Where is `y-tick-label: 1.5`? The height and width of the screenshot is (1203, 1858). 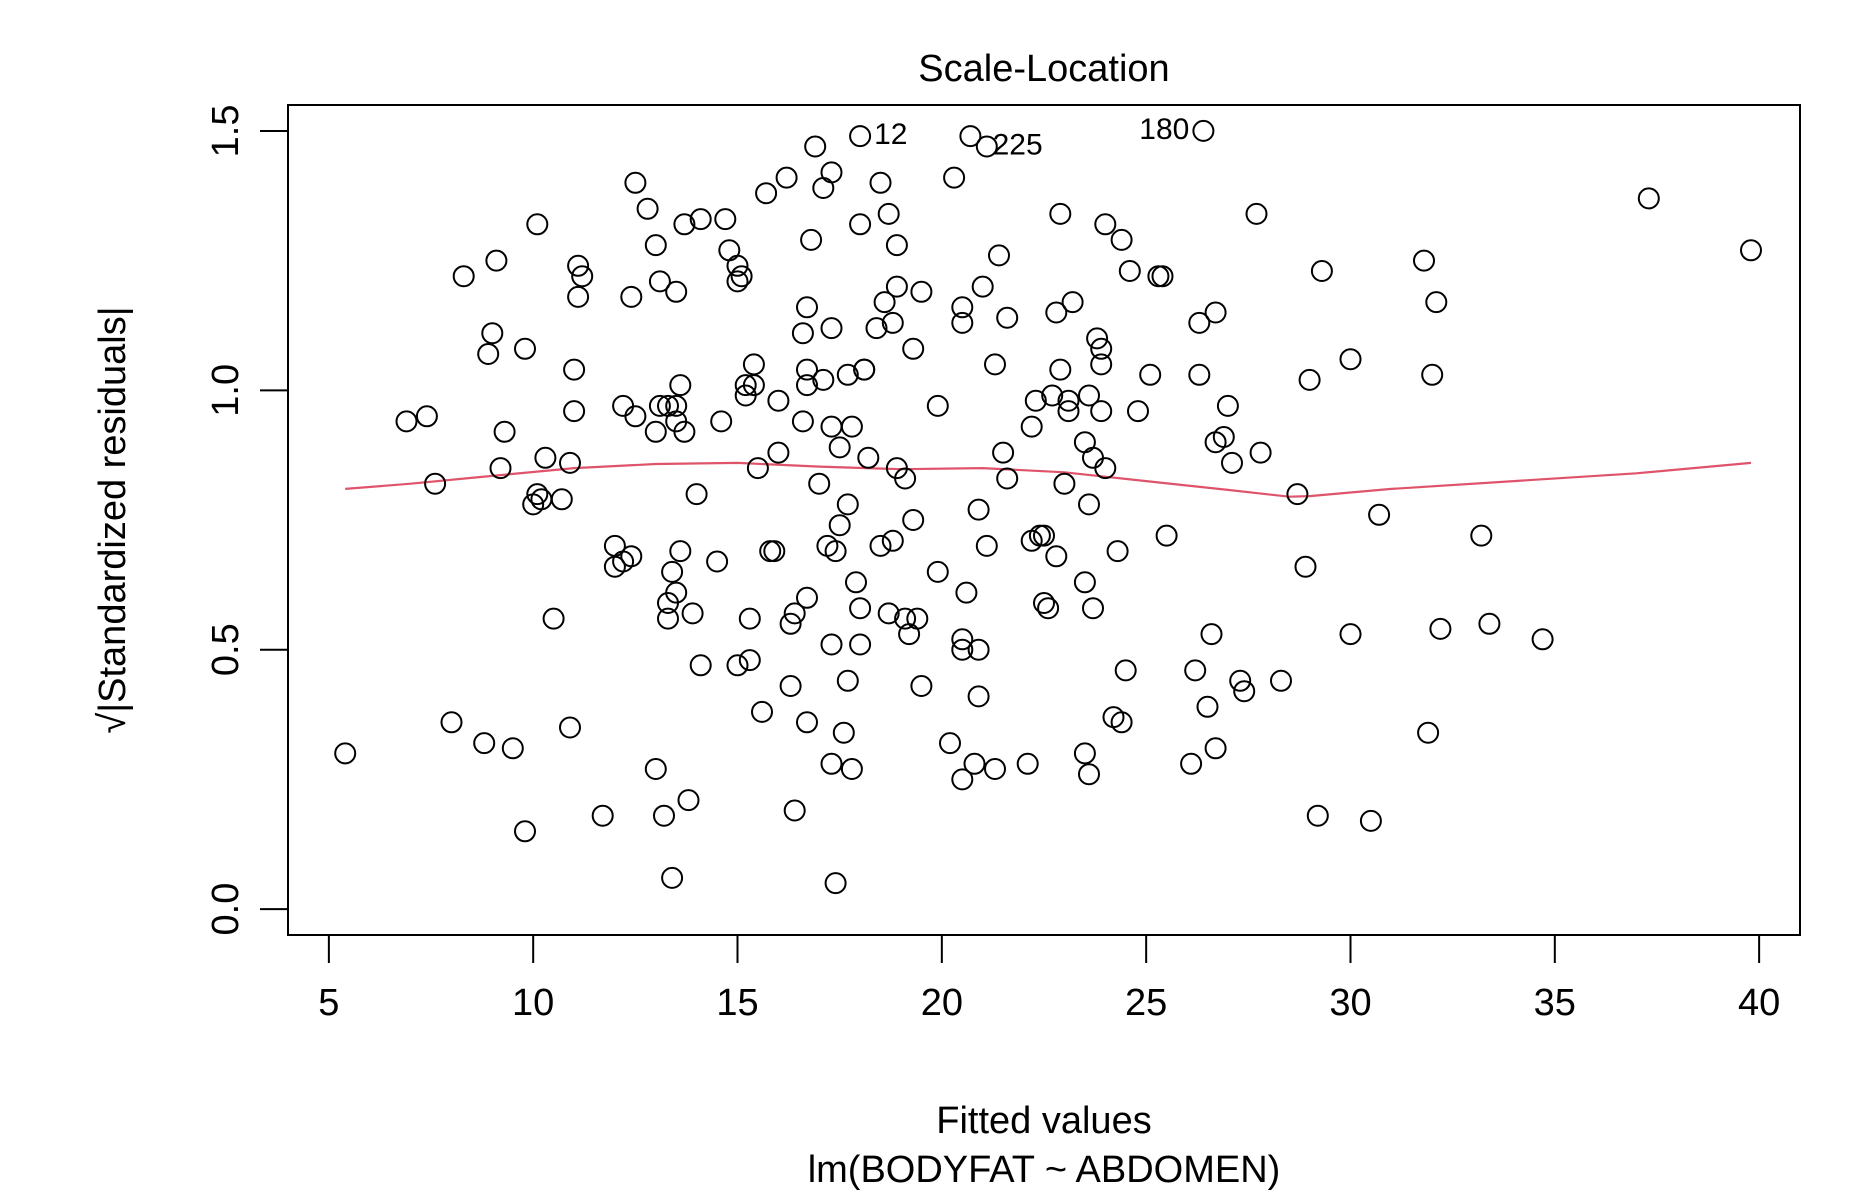
y-tick-label: 1.5 is located at coordinates (226, 131).